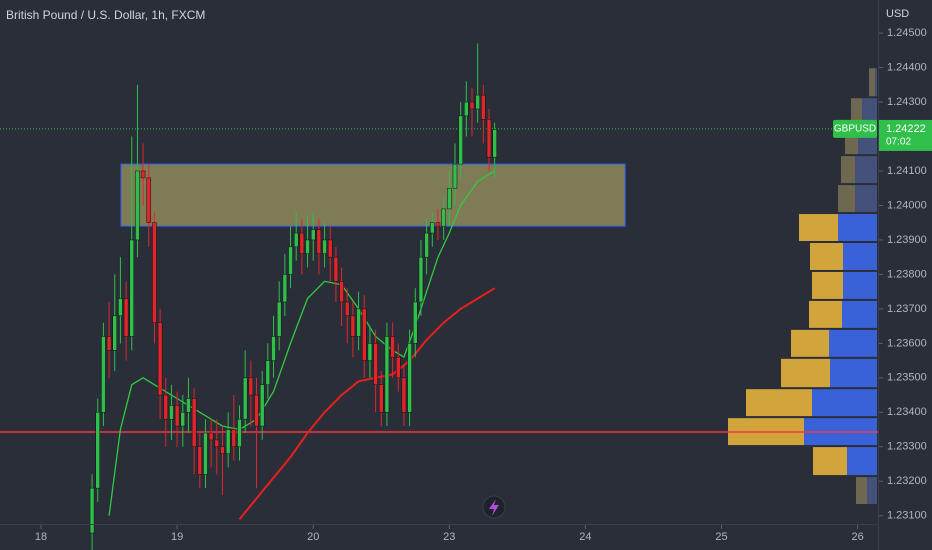 The image size is (932, 550). What do you see at coordinates (105, 15) in the screenshot?
I see `chart-title: British Pound / U.S. Dollar, 1h, FXCM` at bounding box center [105, 15].